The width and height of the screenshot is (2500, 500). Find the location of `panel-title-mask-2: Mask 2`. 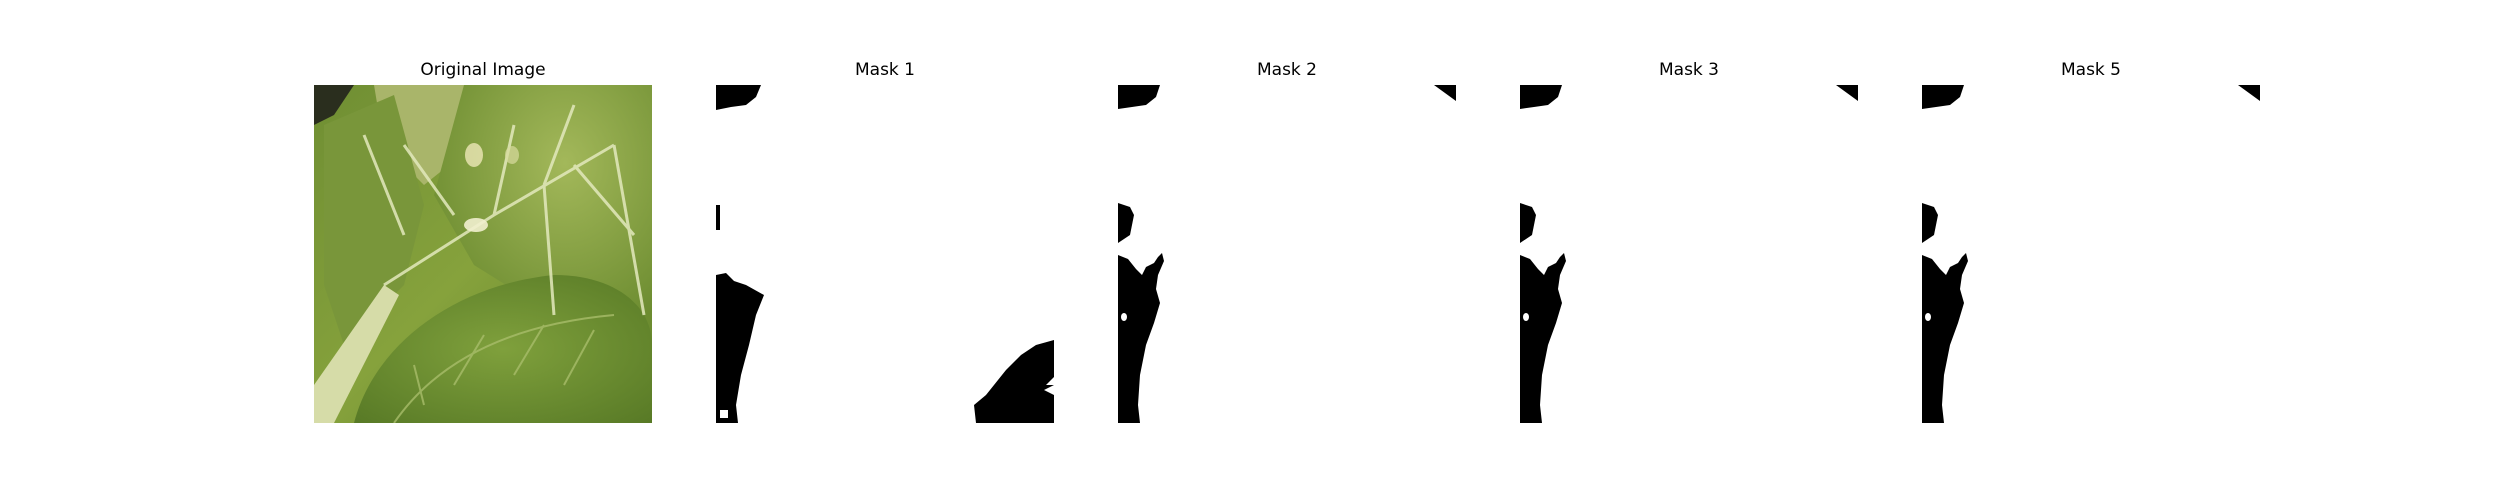

panel-title-mask-2: Mask 2 is located at coordinates (1286, 70).